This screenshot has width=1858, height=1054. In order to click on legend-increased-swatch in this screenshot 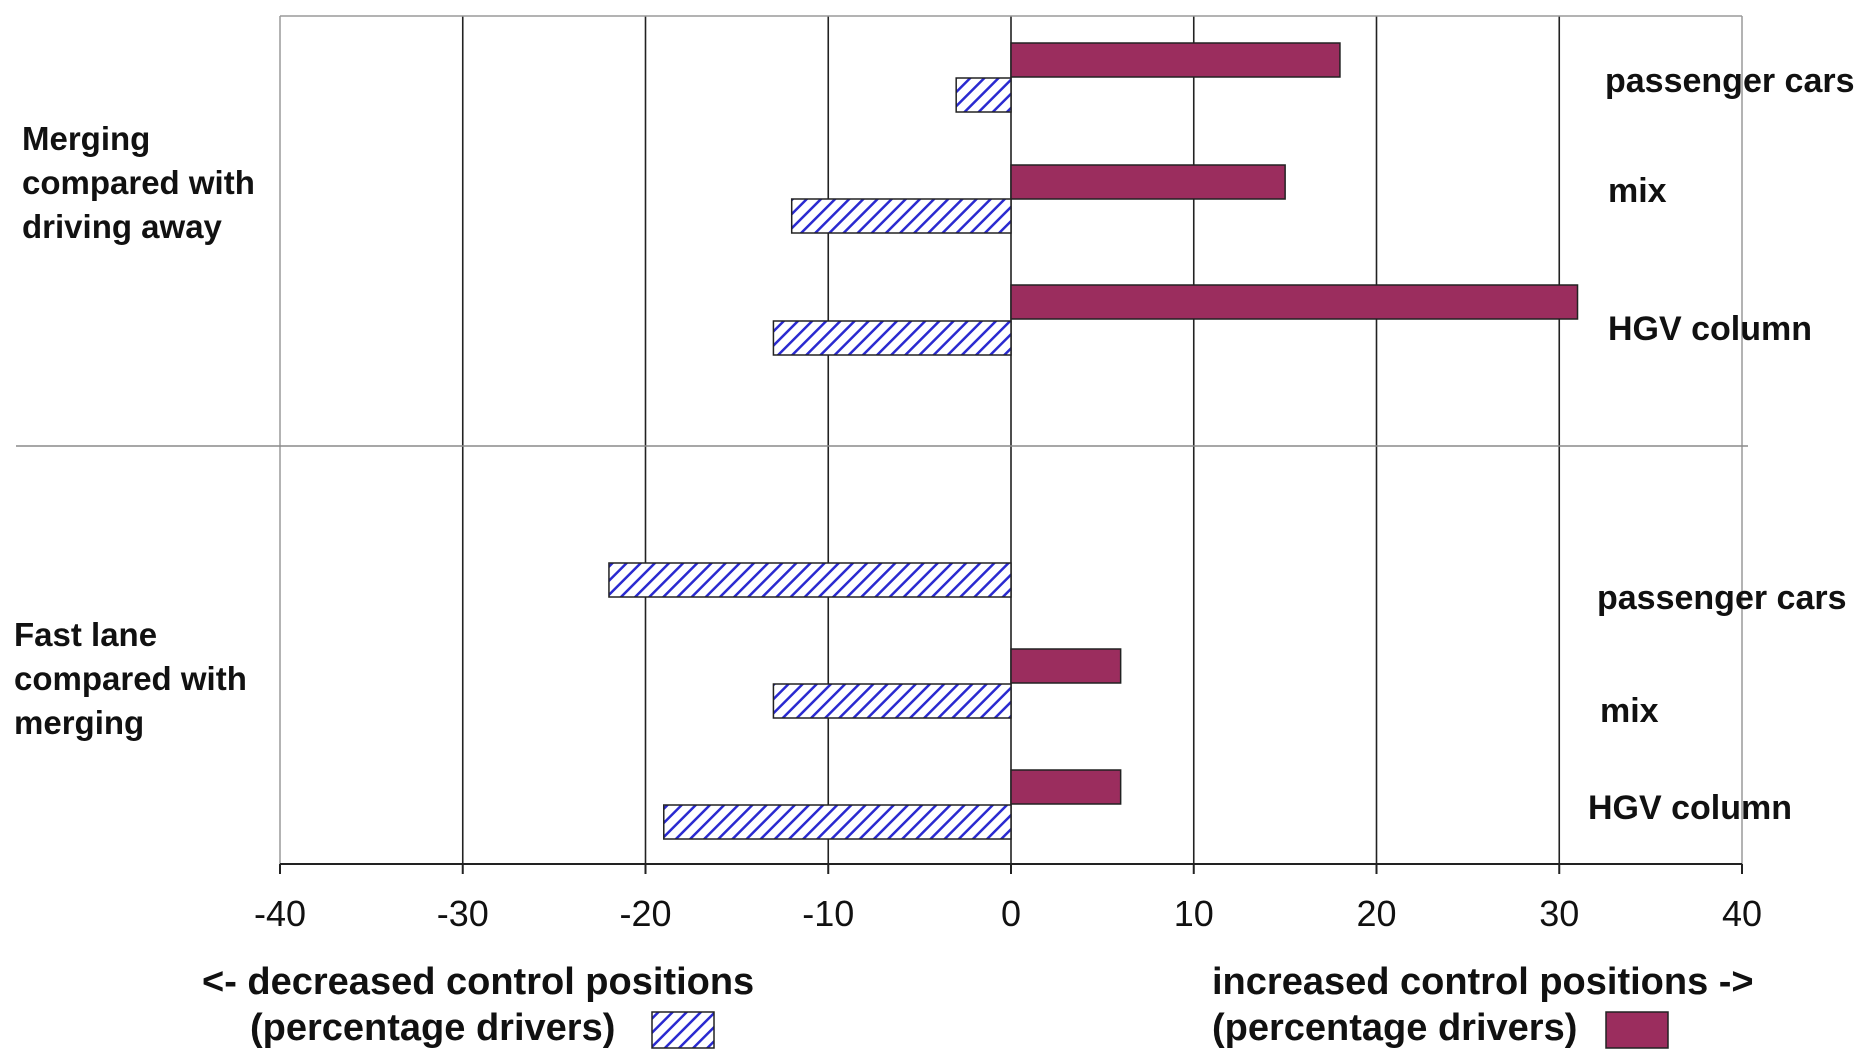, I will do `click(1637, 1030)`.